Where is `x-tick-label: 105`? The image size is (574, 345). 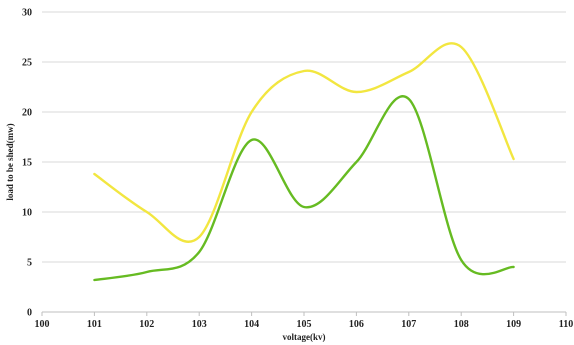
x-tick-label: 105 is located at coordinates (304, 324).